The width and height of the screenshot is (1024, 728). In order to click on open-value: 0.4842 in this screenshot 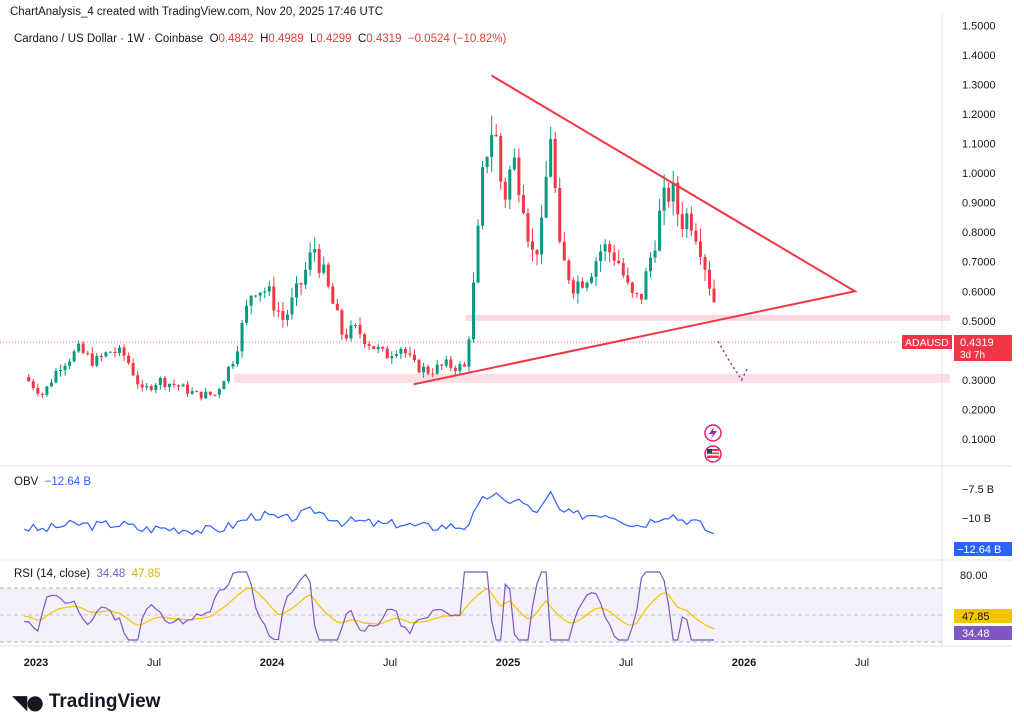, I will do `click(236, 39)`.